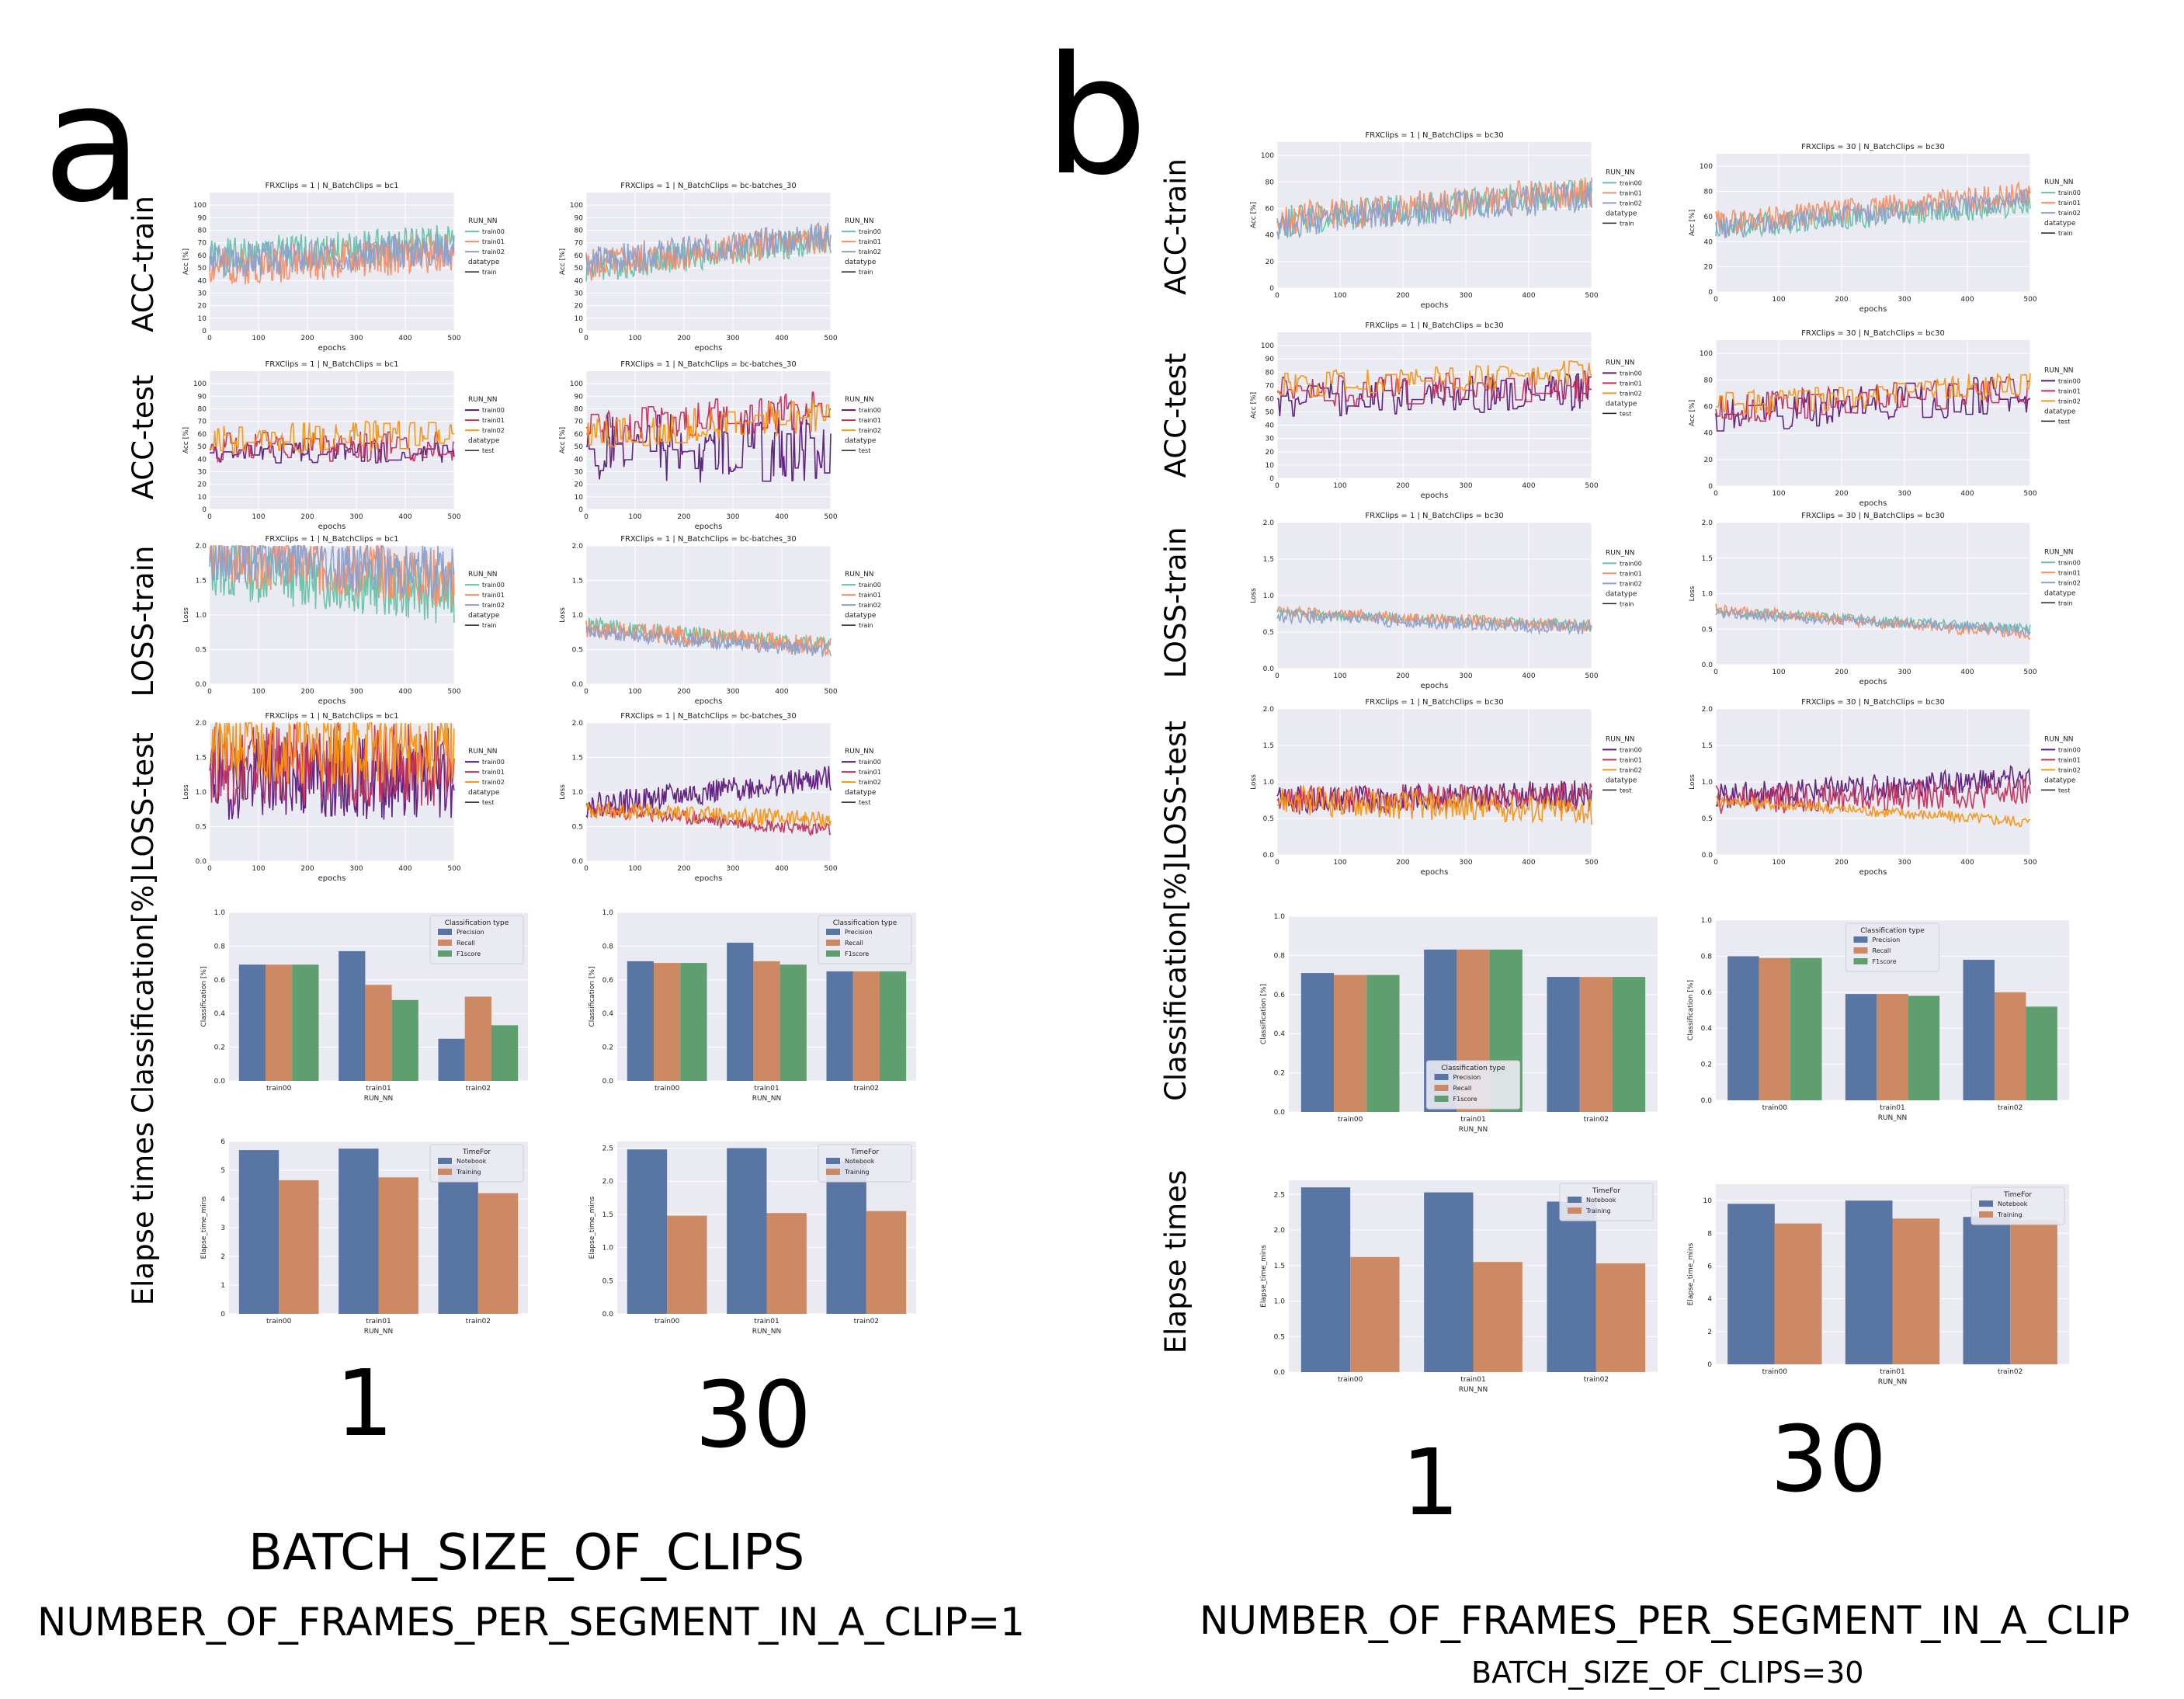 Image resolution: width=2184 pixels, height=1699 pixels. Describe the element at coordinates (202, 498) in the screenshot. I see `y-tick-label: 10` at that location.